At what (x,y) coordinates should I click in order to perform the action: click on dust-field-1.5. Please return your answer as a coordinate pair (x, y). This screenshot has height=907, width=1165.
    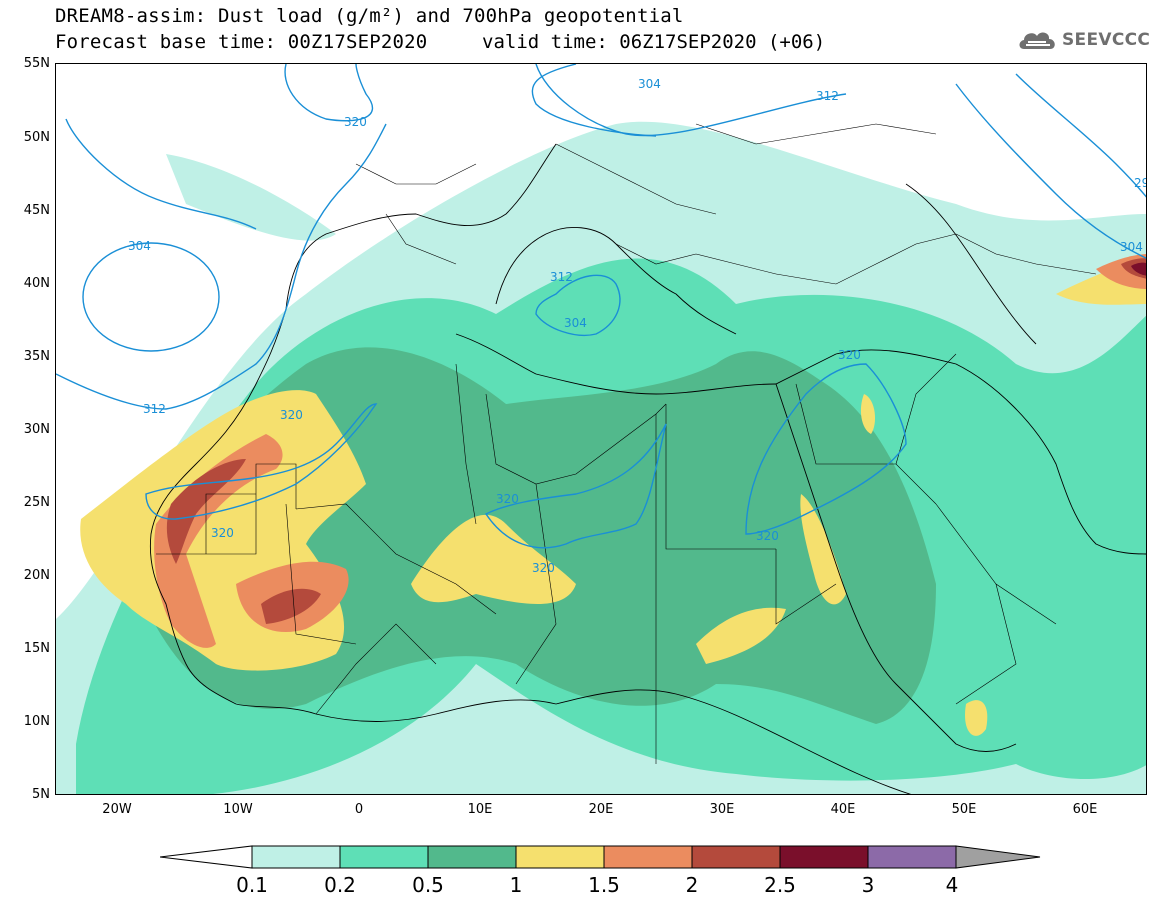
    Looking at the image, I should click on (218, 541).